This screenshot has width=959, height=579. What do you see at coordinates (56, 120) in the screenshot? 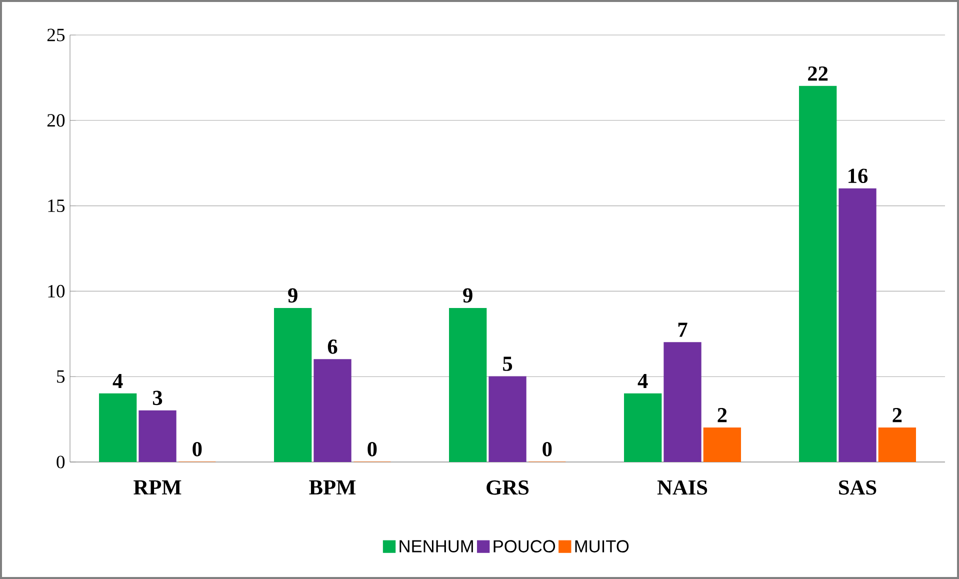
I see `y-tick-label: 20` at bounding box center [56, 120].